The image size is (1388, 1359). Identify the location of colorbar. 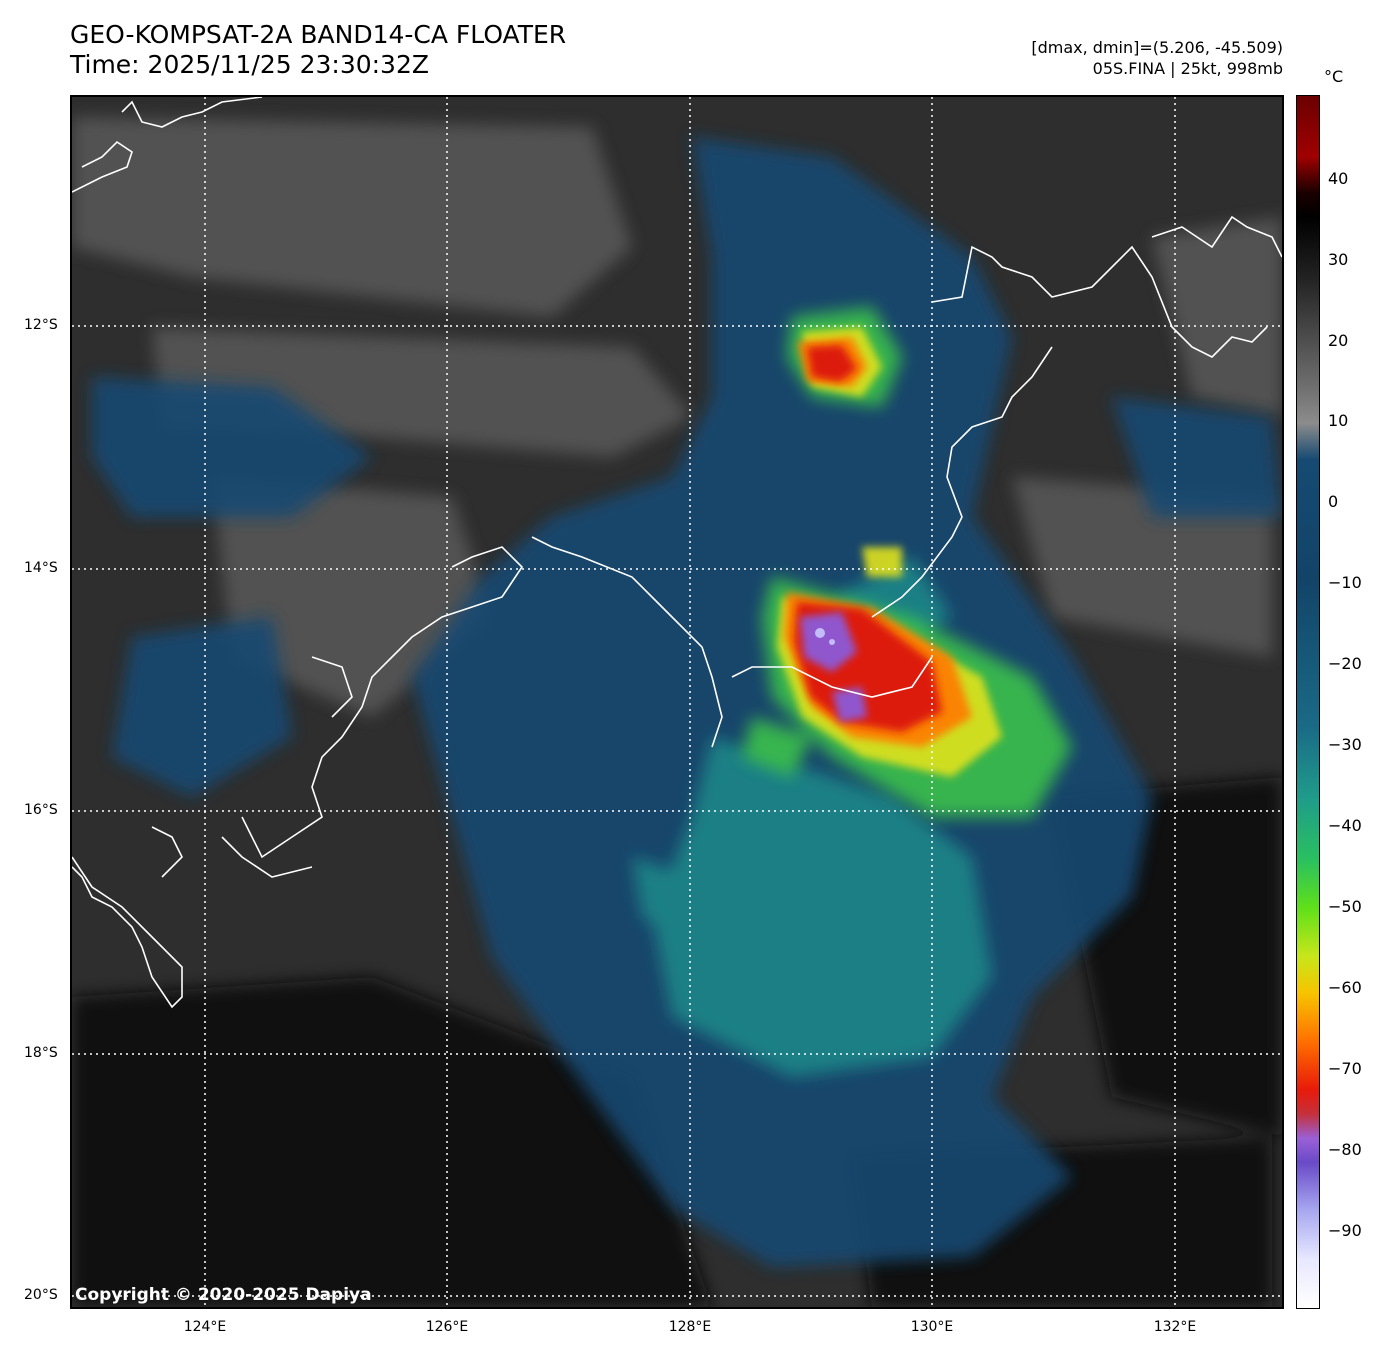
(1308, 702).